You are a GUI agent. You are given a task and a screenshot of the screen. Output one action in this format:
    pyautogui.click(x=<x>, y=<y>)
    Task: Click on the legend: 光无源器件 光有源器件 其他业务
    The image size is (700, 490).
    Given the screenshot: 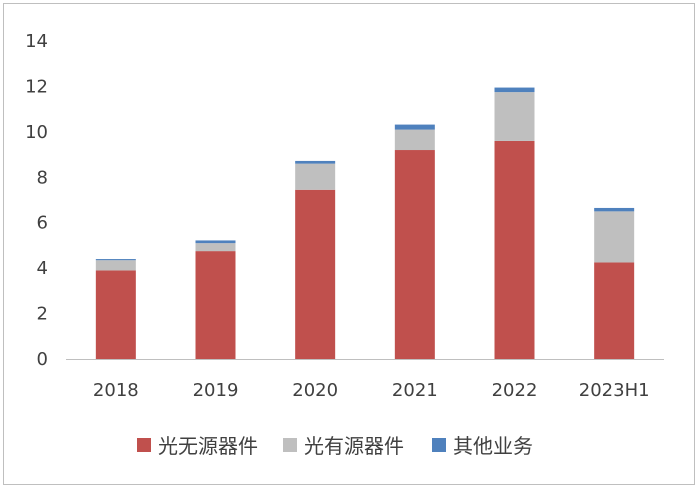 What is the action you would take?
    pyautogui.click(x=335, y=446)
    